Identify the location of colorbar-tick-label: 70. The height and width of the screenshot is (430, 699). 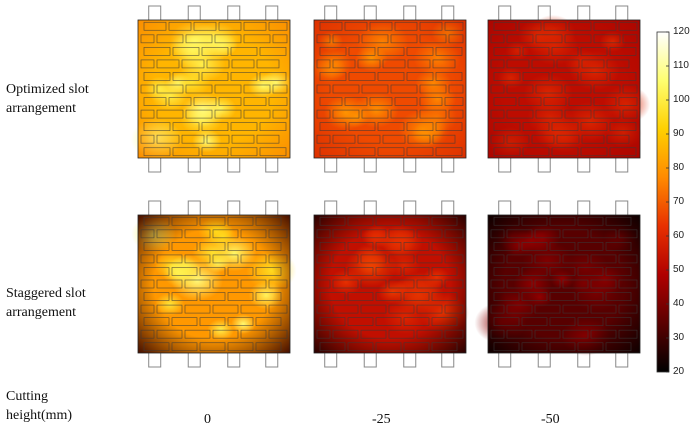
(679, 201).